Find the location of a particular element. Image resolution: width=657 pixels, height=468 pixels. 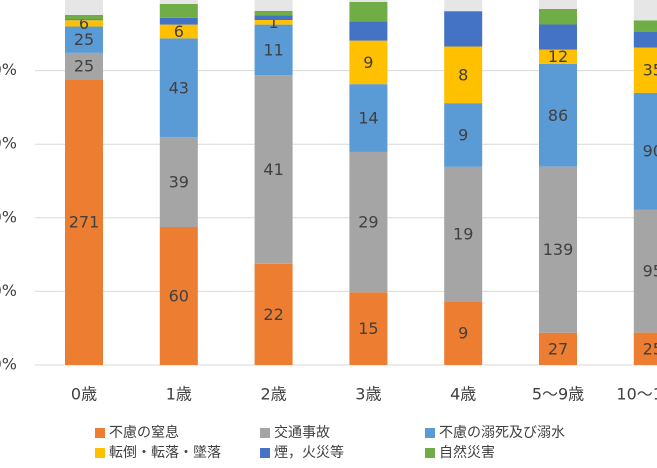

y-tick-label: 60% is located at coordinates (8, 143).